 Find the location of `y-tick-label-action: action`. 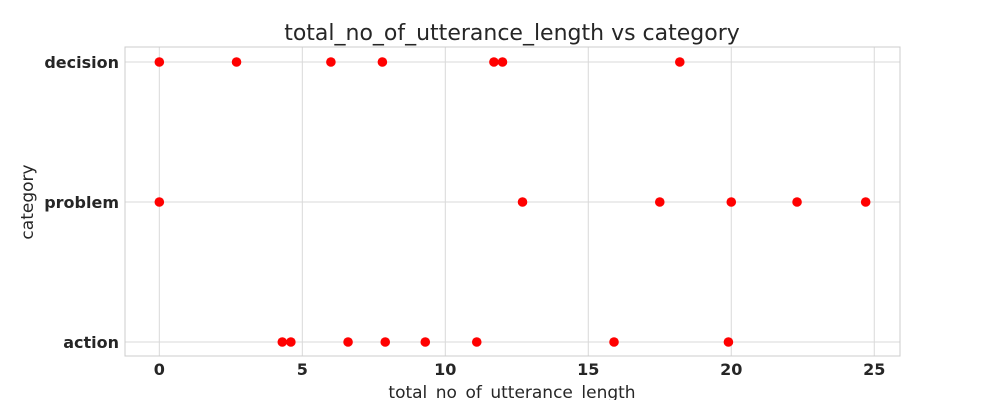

y-tick-label-action: action is located at coordinates (91, 342).